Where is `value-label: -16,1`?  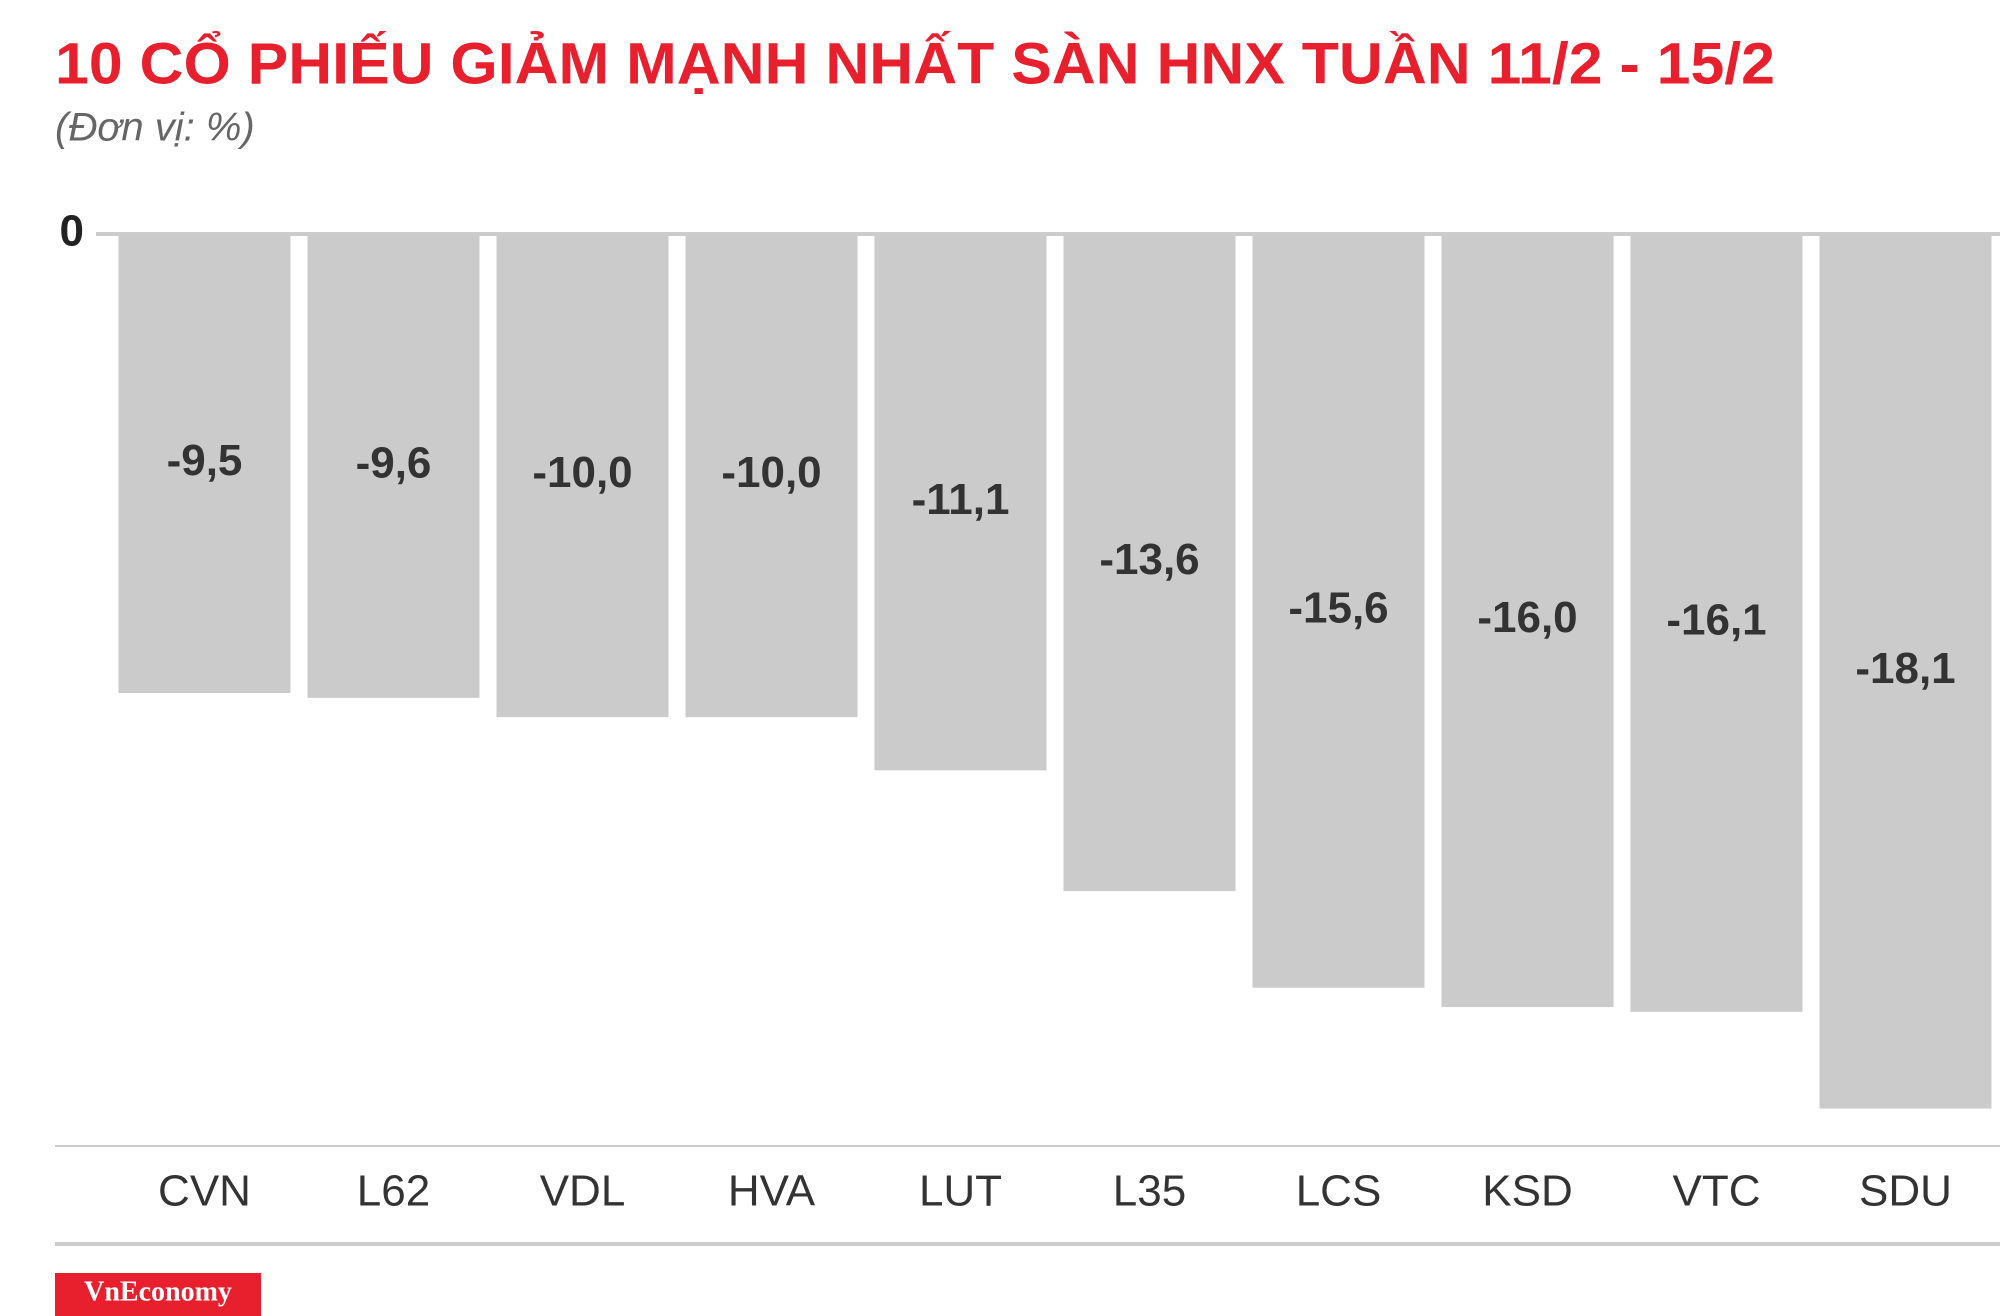 value-label: -16,1 is located at coordinates (1716, 620).